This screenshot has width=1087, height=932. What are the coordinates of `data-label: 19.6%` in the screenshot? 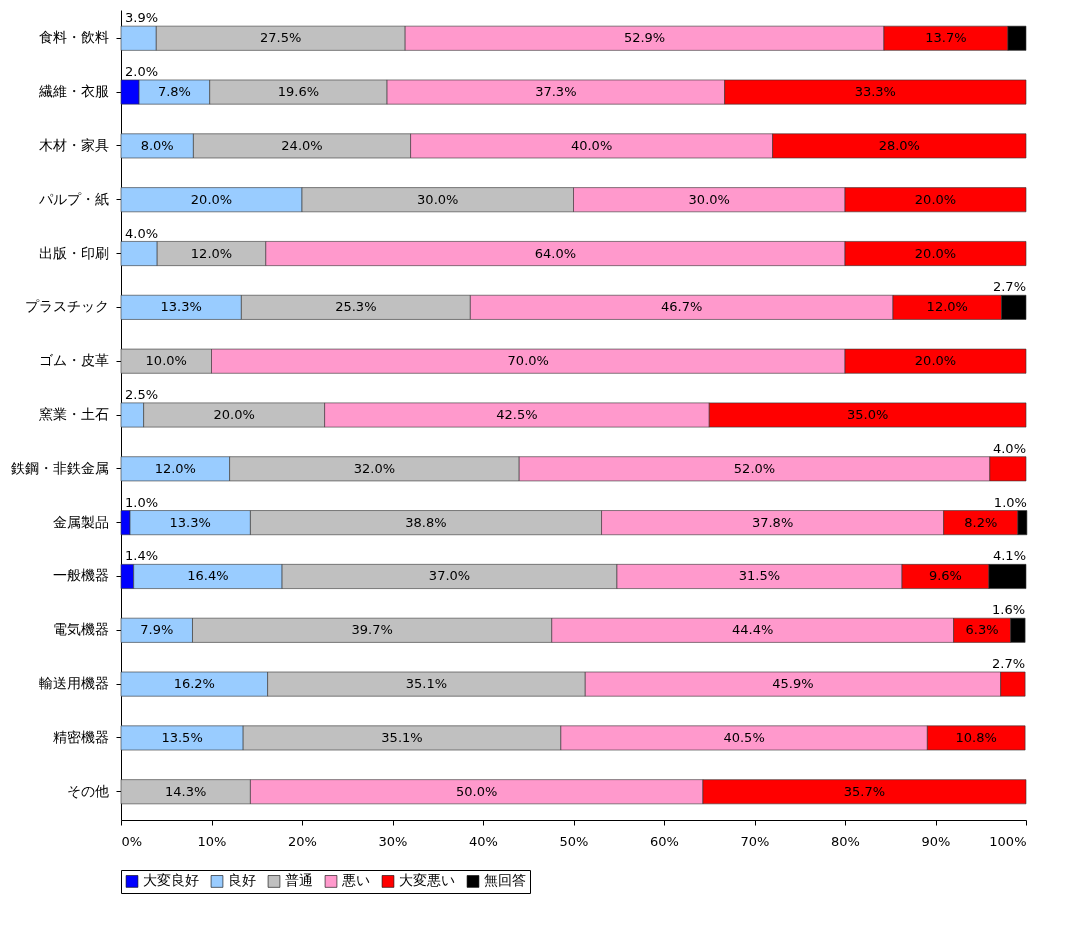 It's located at (298, 92).